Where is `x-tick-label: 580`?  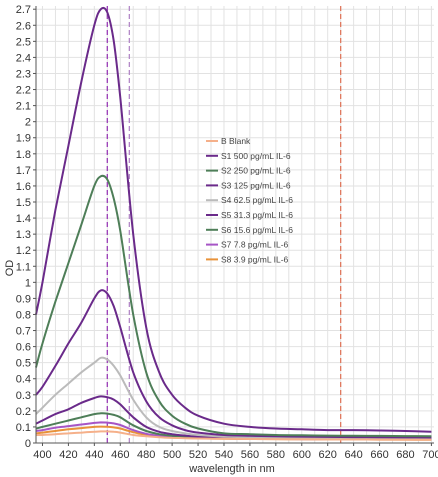
x-tick-label: 580 is located at coordinates (276, 455).